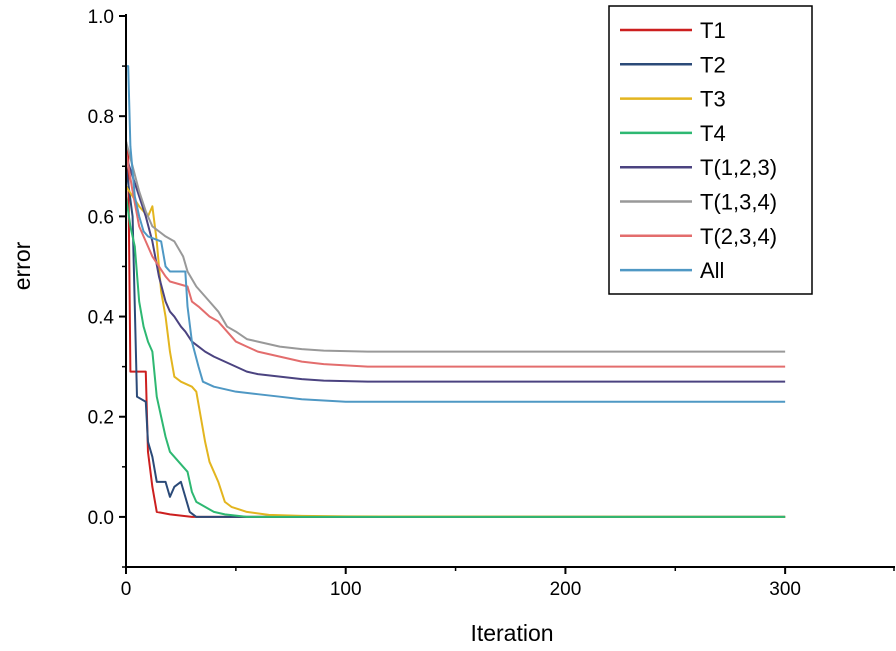  I want to click on legend: T1 T2 T3 T4 T(1,2,3) T(1,3,4) T(2,3,4) All, so click(710, 150).